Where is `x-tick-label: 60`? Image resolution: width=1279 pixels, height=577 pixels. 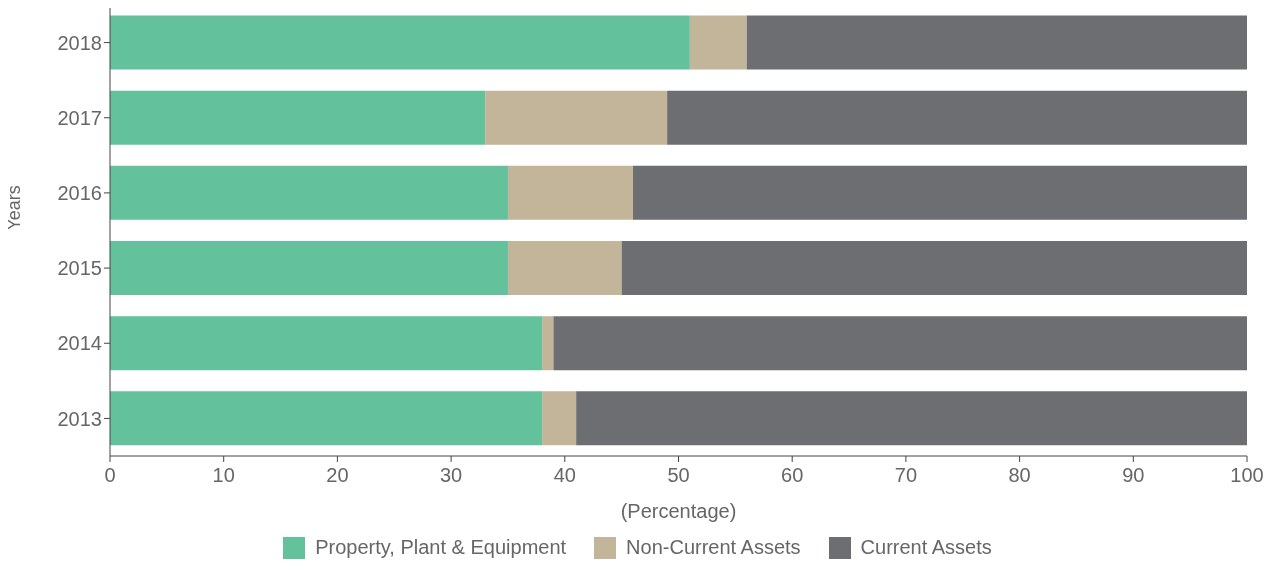
x-tick-label: 60 is located at coordinates (792, 475).